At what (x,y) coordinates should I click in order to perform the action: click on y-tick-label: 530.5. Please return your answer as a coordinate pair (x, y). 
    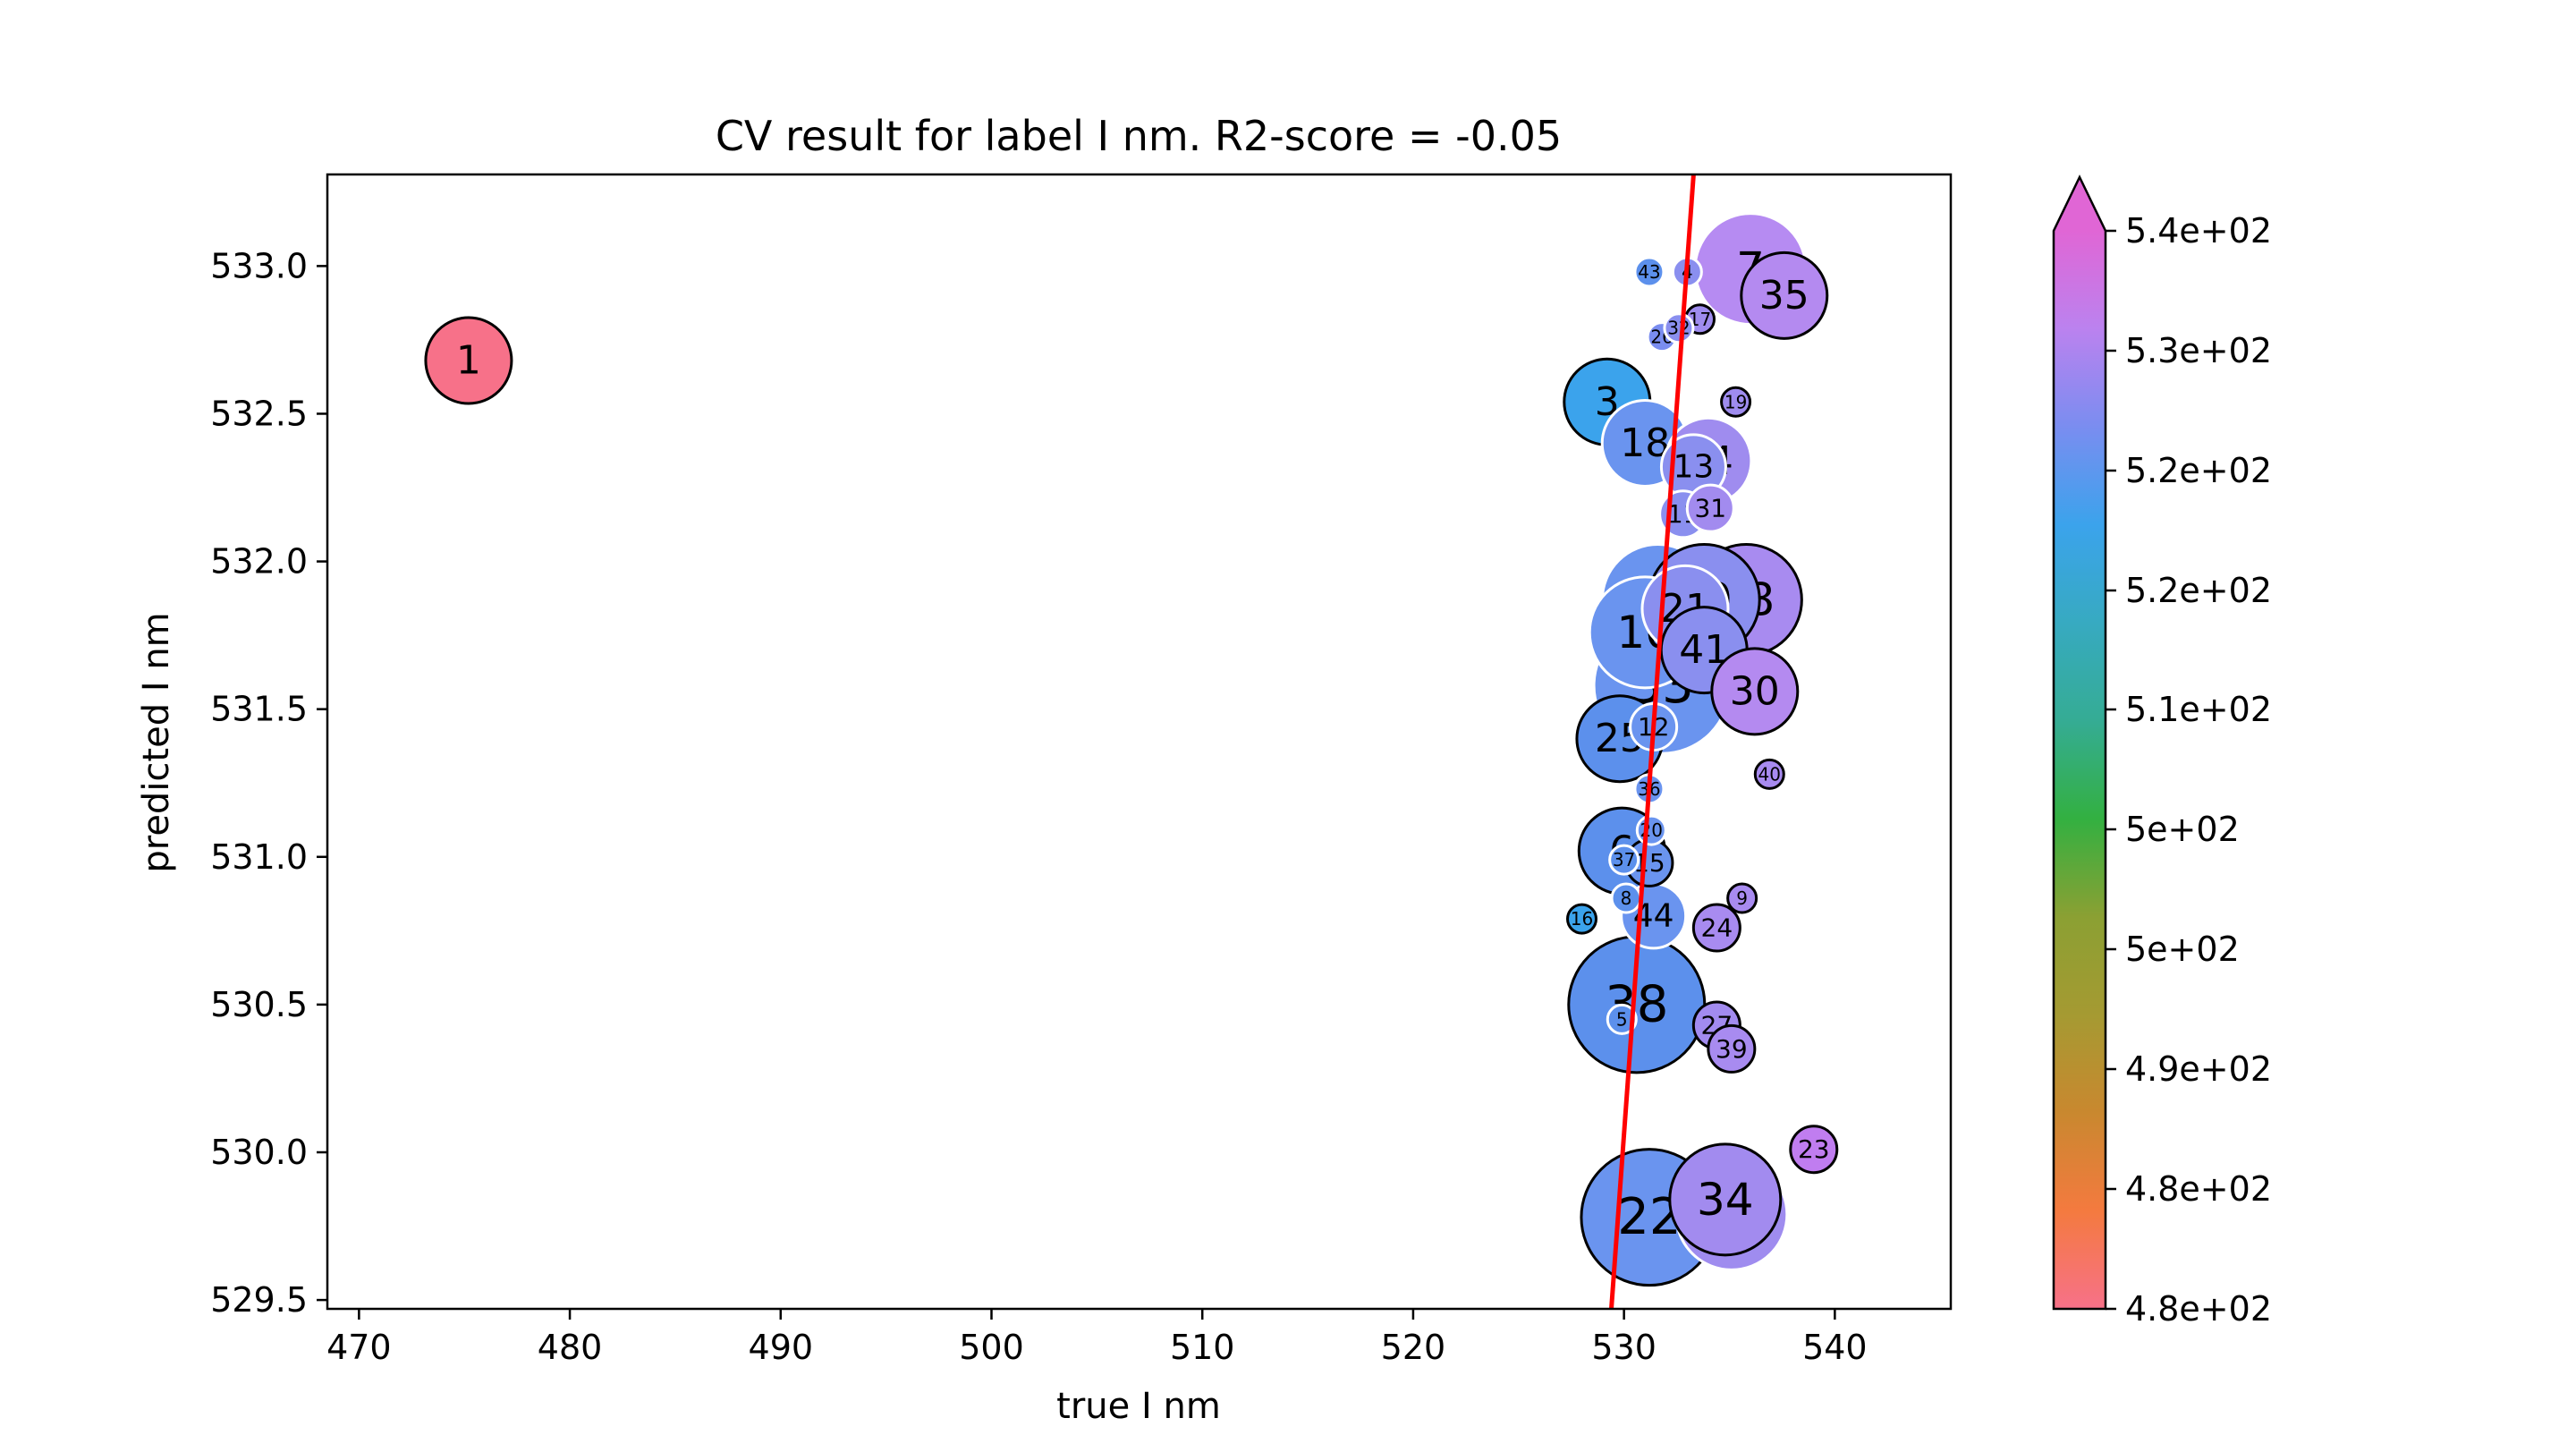
    Looking at the image, I should click on (259, 1004).